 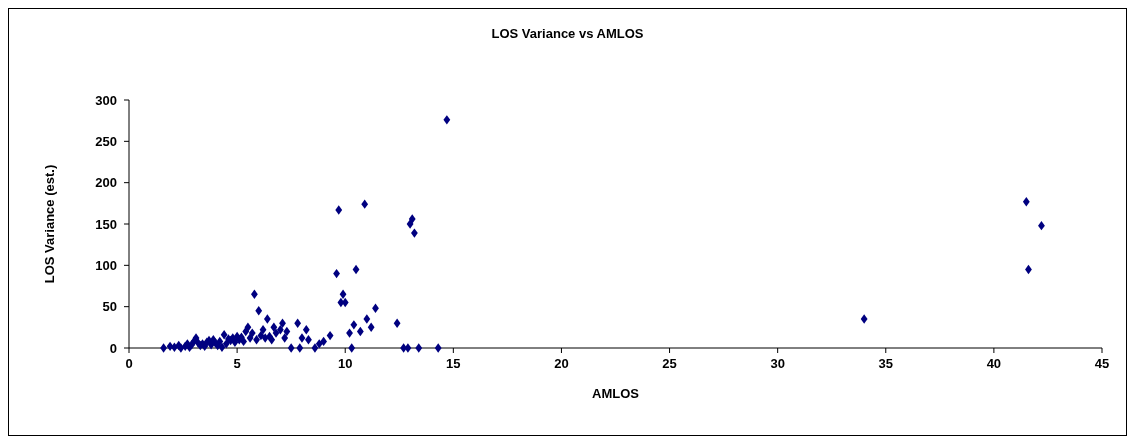 What do you see at coordinates (237, 363) in the screenshot?
I see `x-tick-label: 5` at bounding box center [237, 363].